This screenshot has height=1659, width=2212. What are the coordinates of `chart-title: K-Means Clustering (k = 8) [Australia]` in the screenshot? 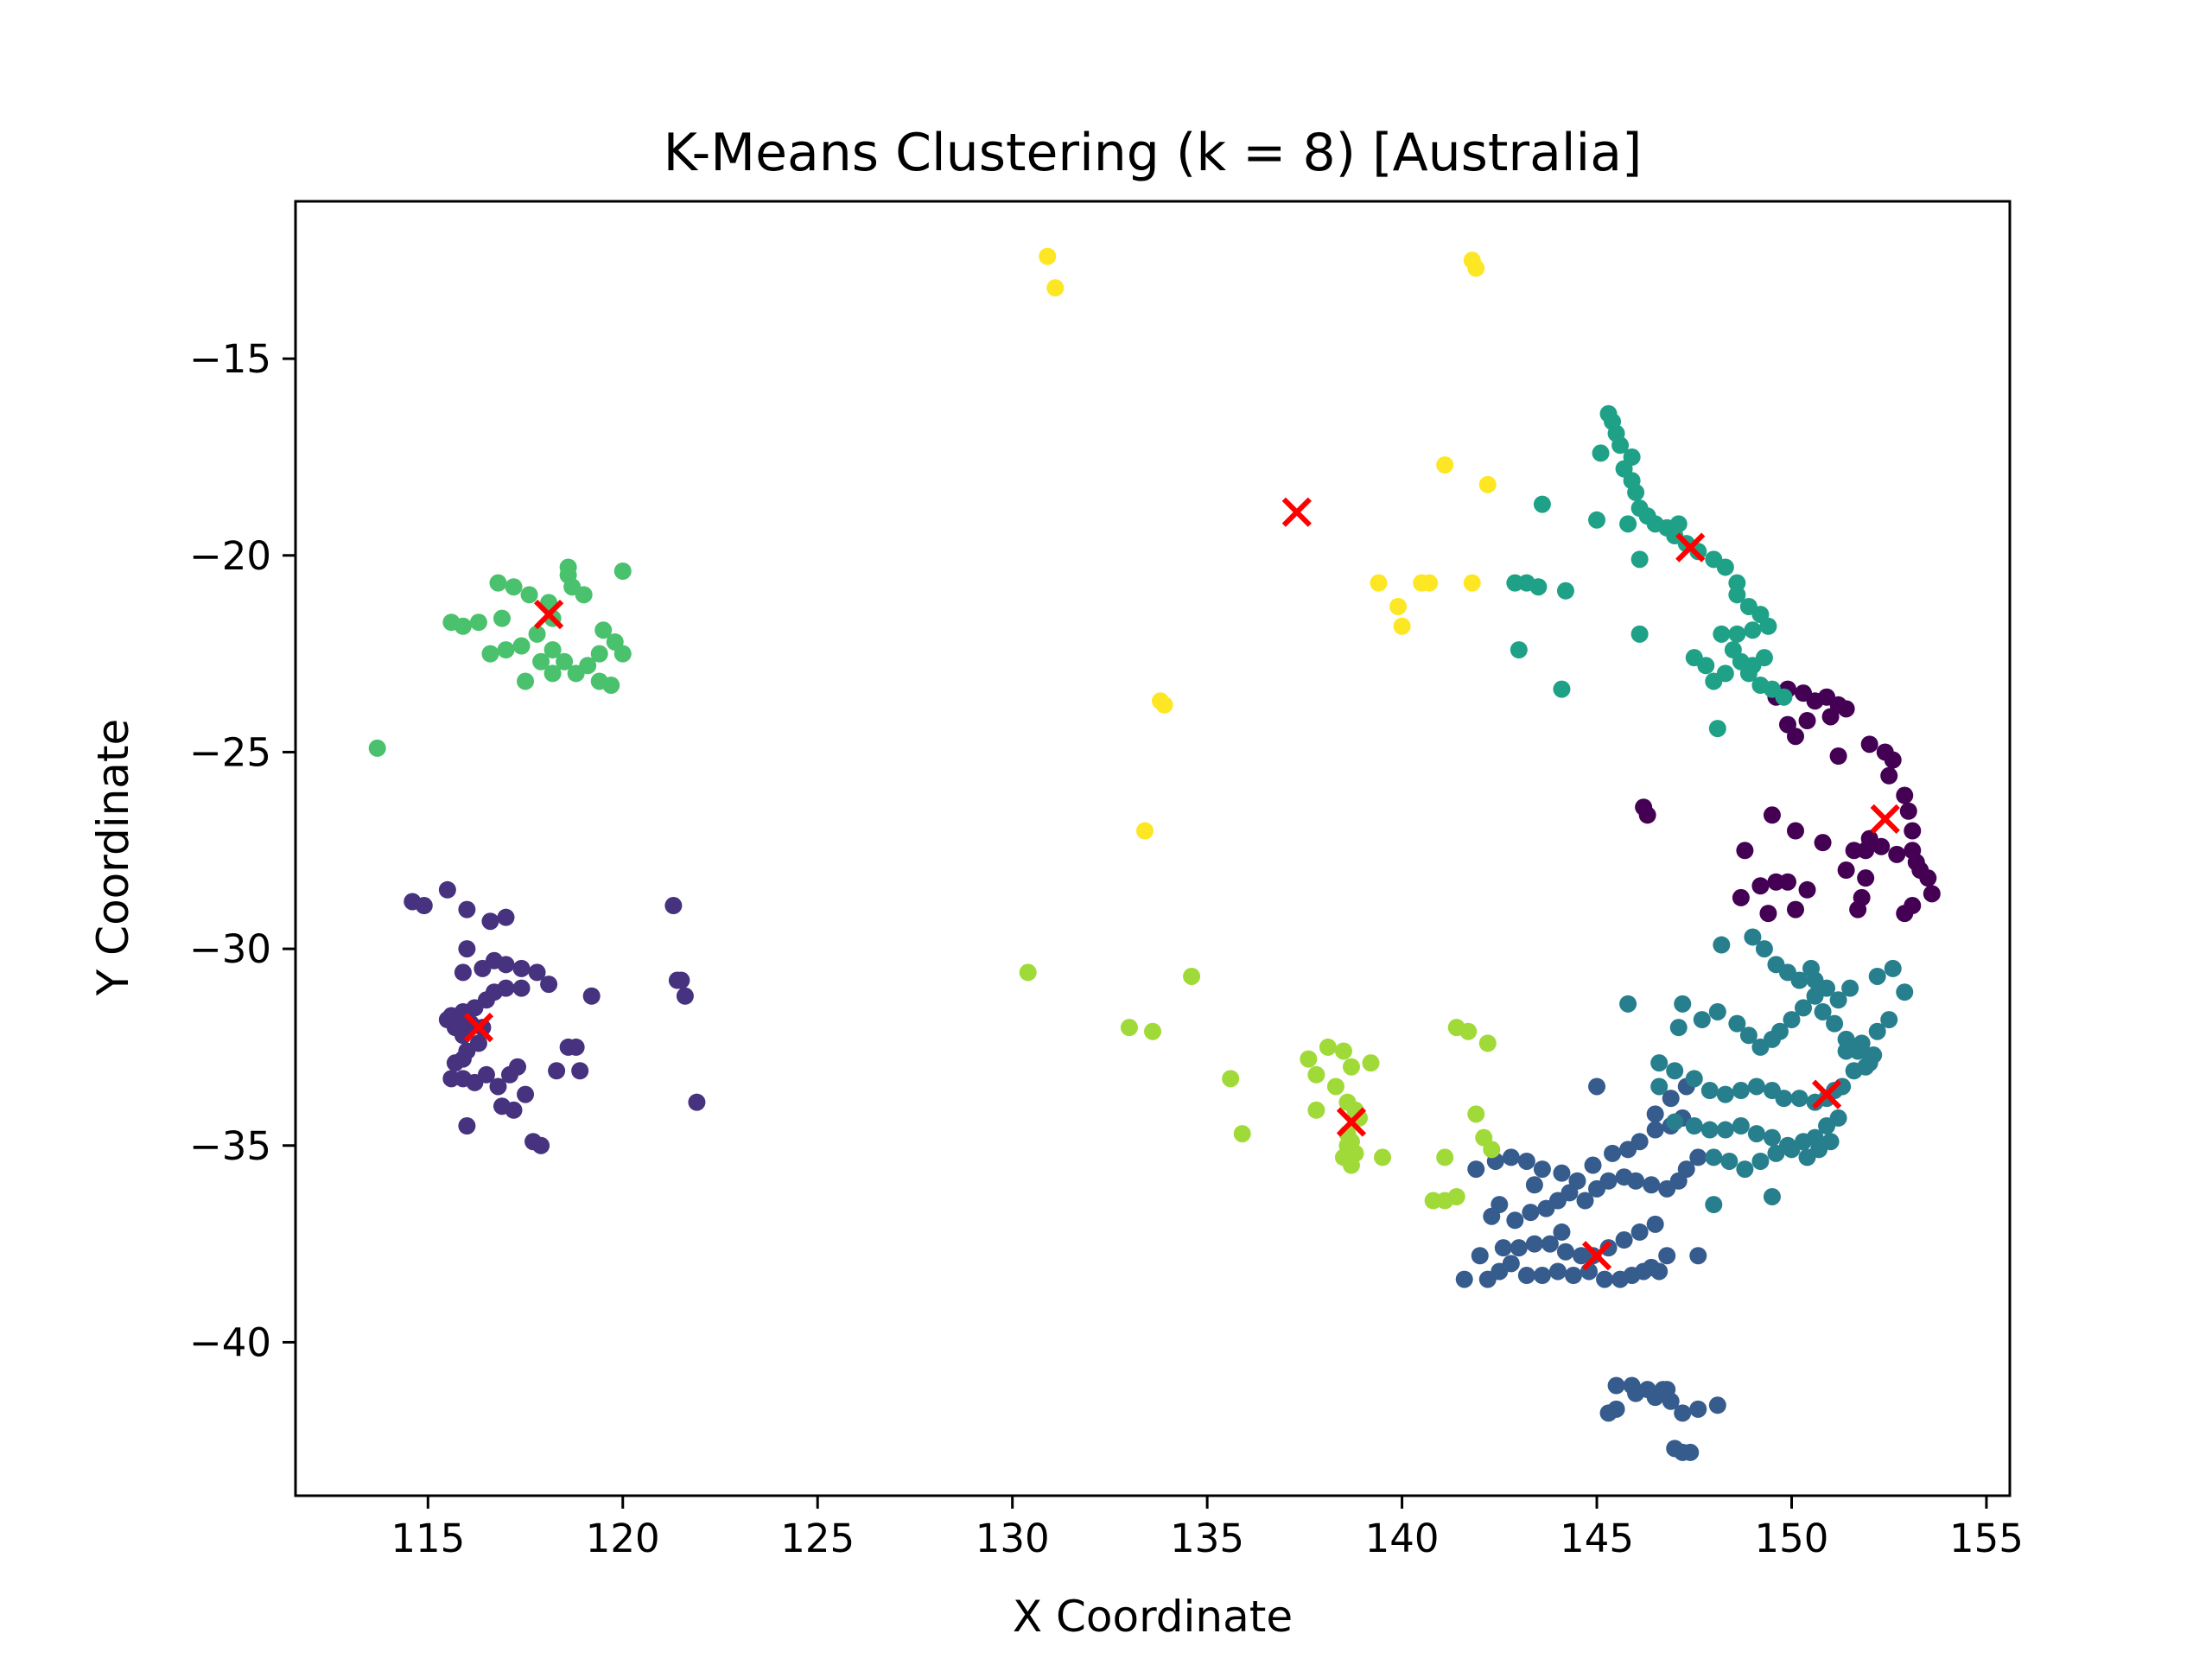 It's located at (1153, 153).